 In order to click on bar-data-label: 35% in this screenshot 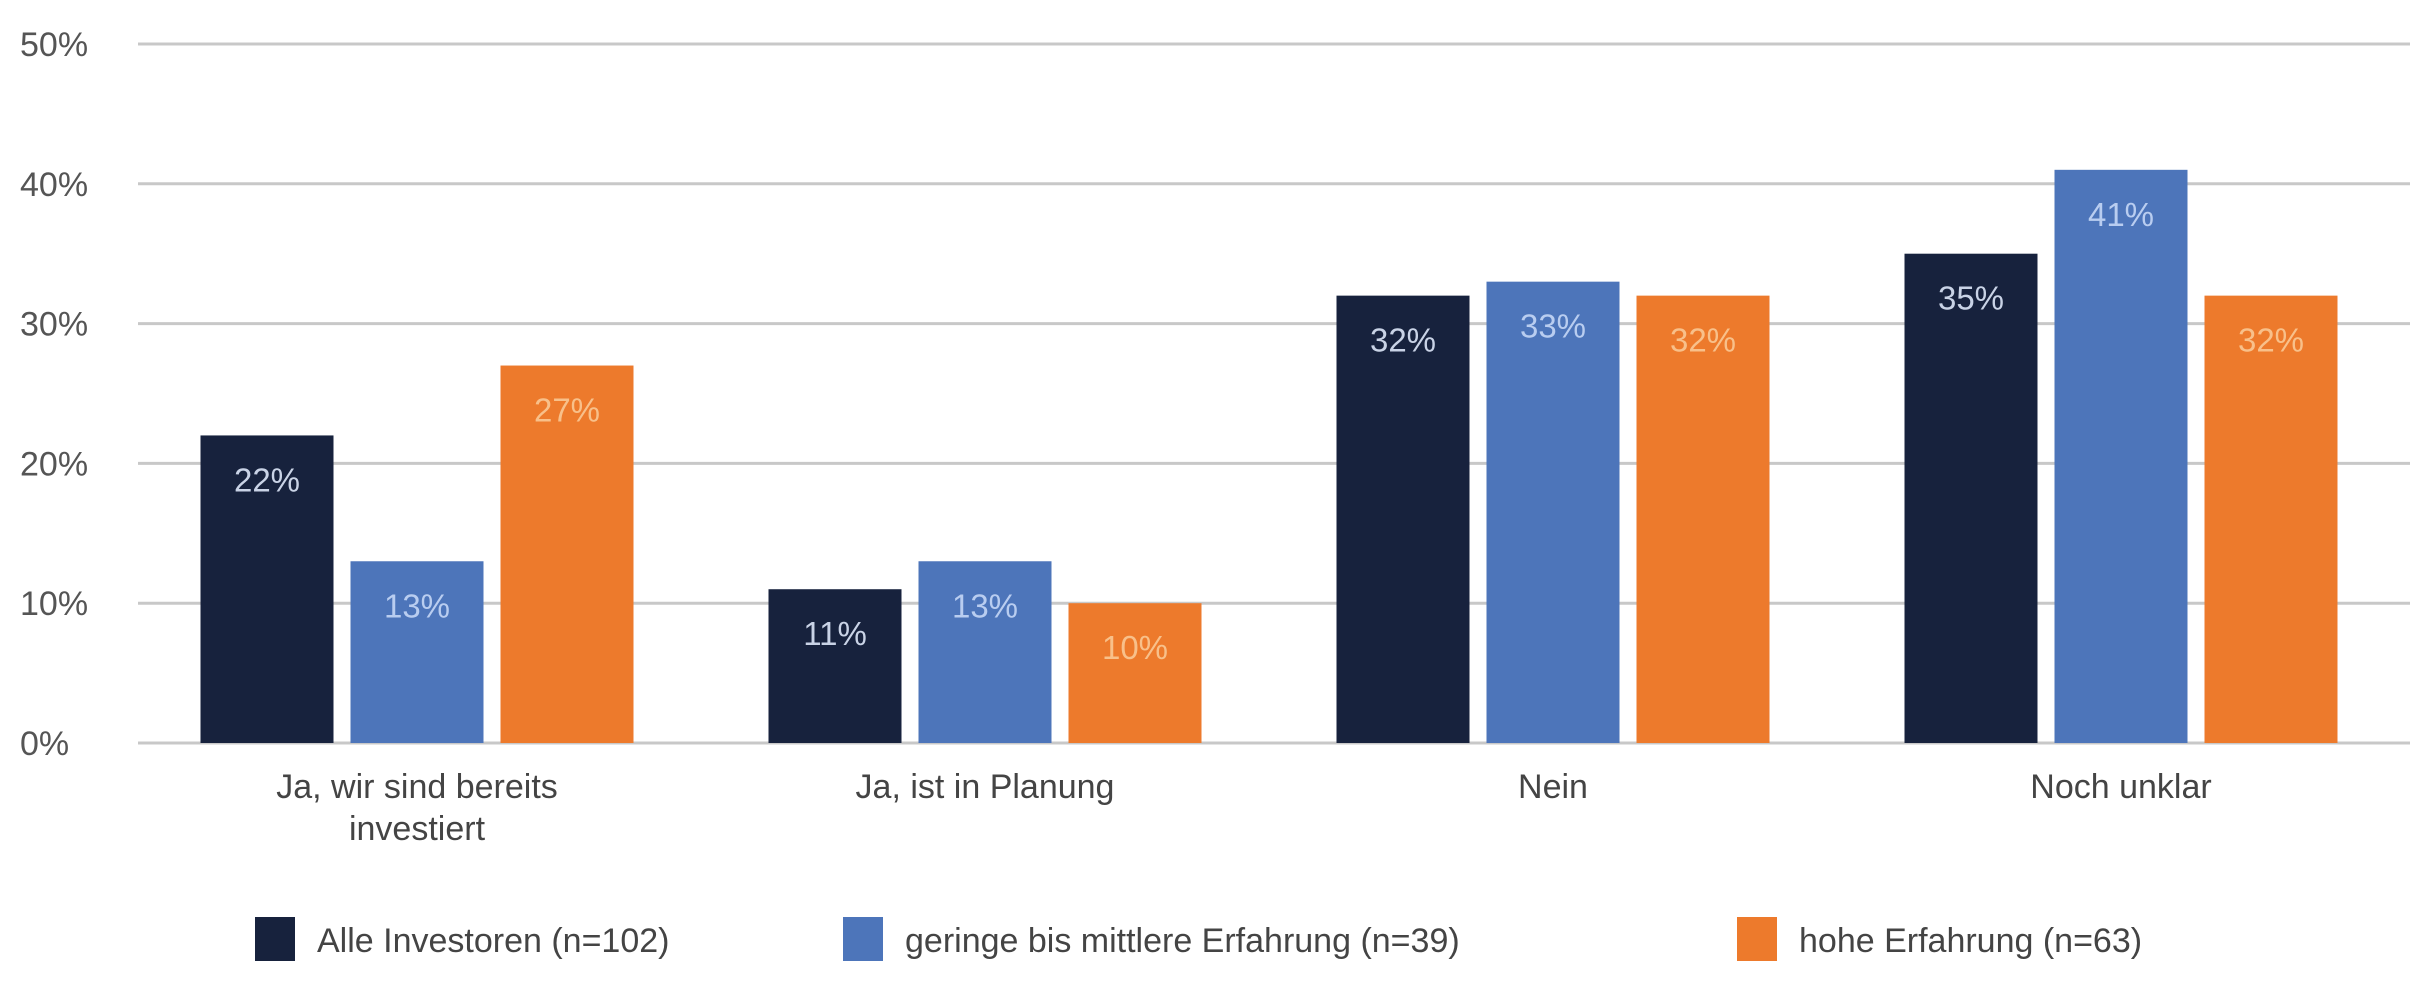, I will do `click(1971, 298)`.